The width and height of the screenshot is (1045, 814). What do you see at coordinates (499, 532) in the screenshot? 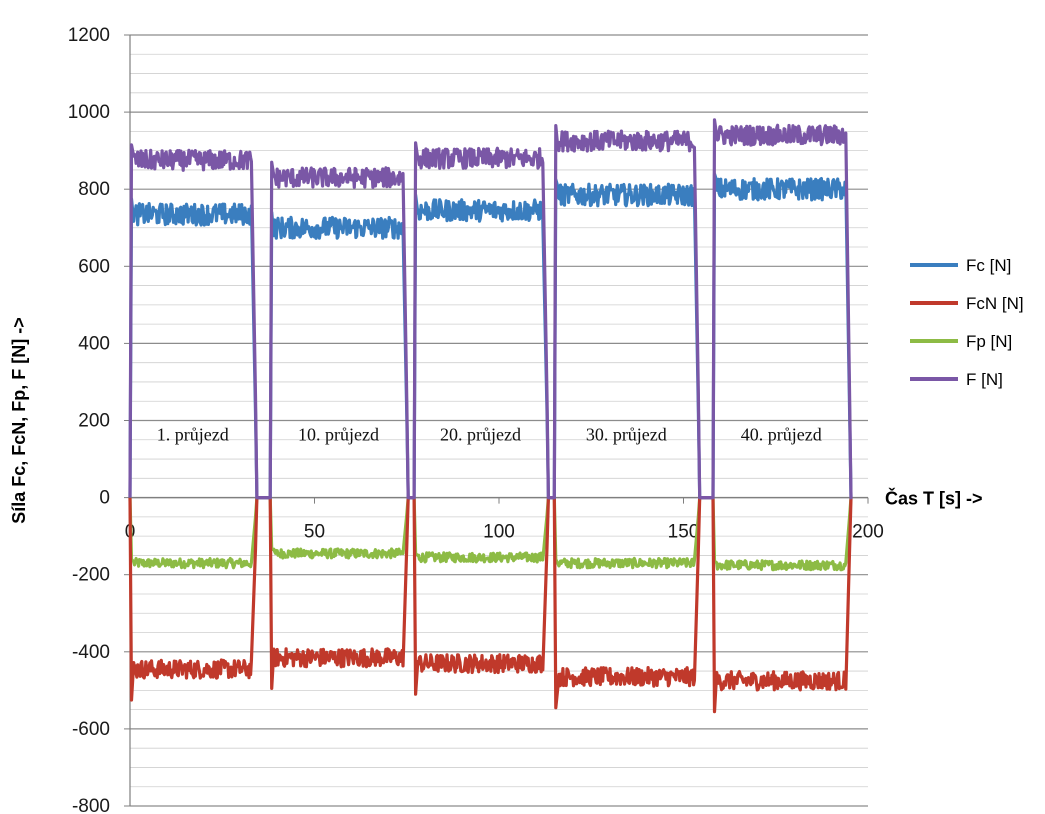
I see `x-tick-label: 100` at bounding box center [499, 532].